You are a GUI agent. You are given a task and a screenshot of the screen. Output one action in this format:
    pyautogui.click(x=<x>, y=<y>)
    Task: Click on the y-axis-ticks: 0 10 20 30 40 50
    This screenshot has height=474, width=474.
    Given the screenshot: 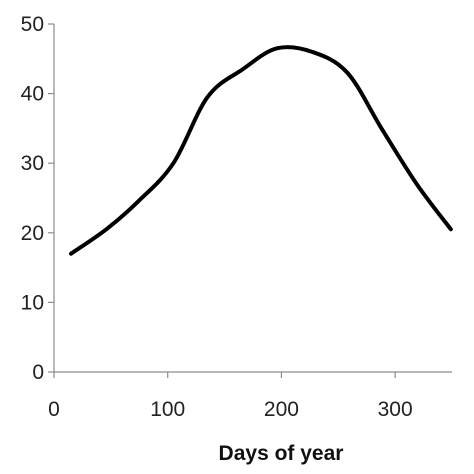 What is the action you would take?
    pyautogui.click(x=37, y=198)
    